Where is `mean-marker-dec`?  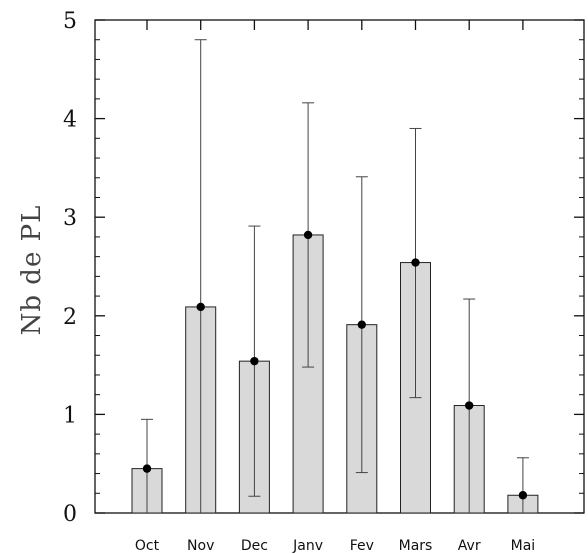 mean-marker-dec is located at coordinates (254, 361).